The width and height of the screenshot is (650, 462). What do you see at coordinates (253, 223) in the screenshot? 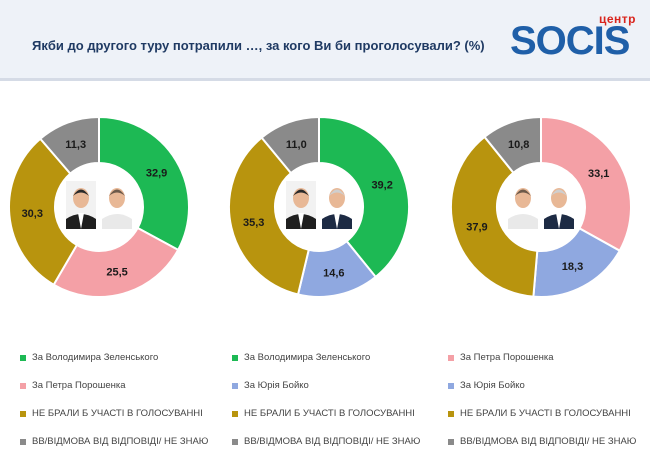
I see `slice-value-label: 35,3` at bounding box center [253, 223].